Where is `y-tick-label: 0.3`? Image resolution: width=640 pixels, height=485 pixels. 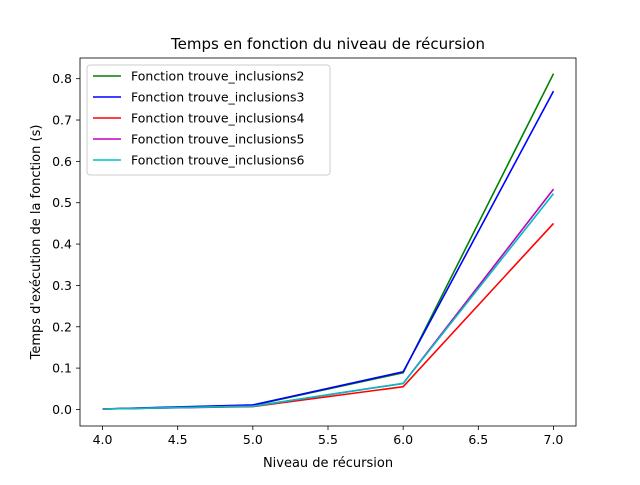
y-tick-label: 0.3 is located at coordinates (62, 285).